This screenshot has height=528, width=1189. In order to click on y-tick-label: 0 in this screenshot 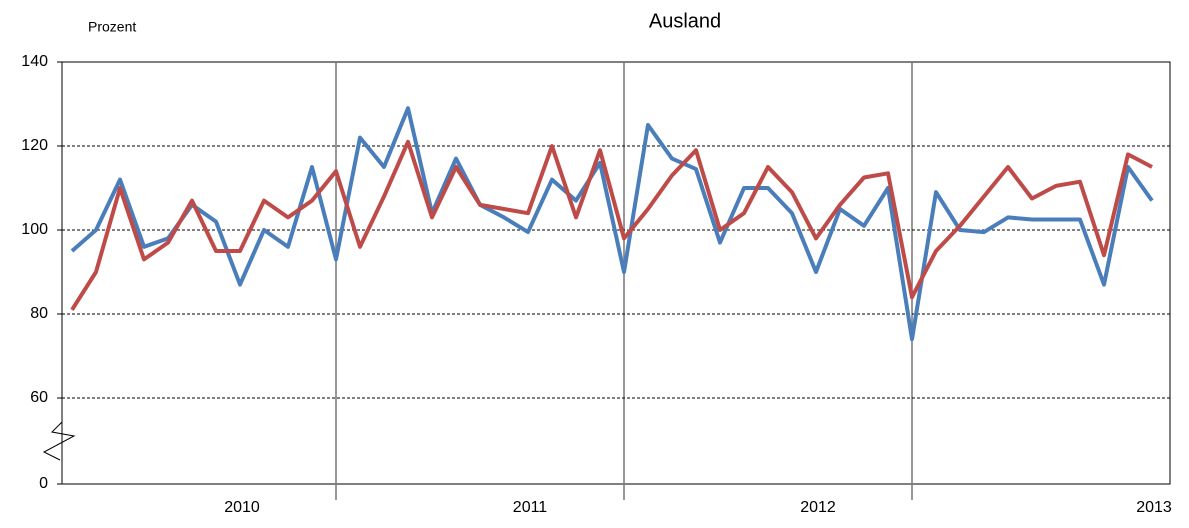, I will do `click(43, 483)`.